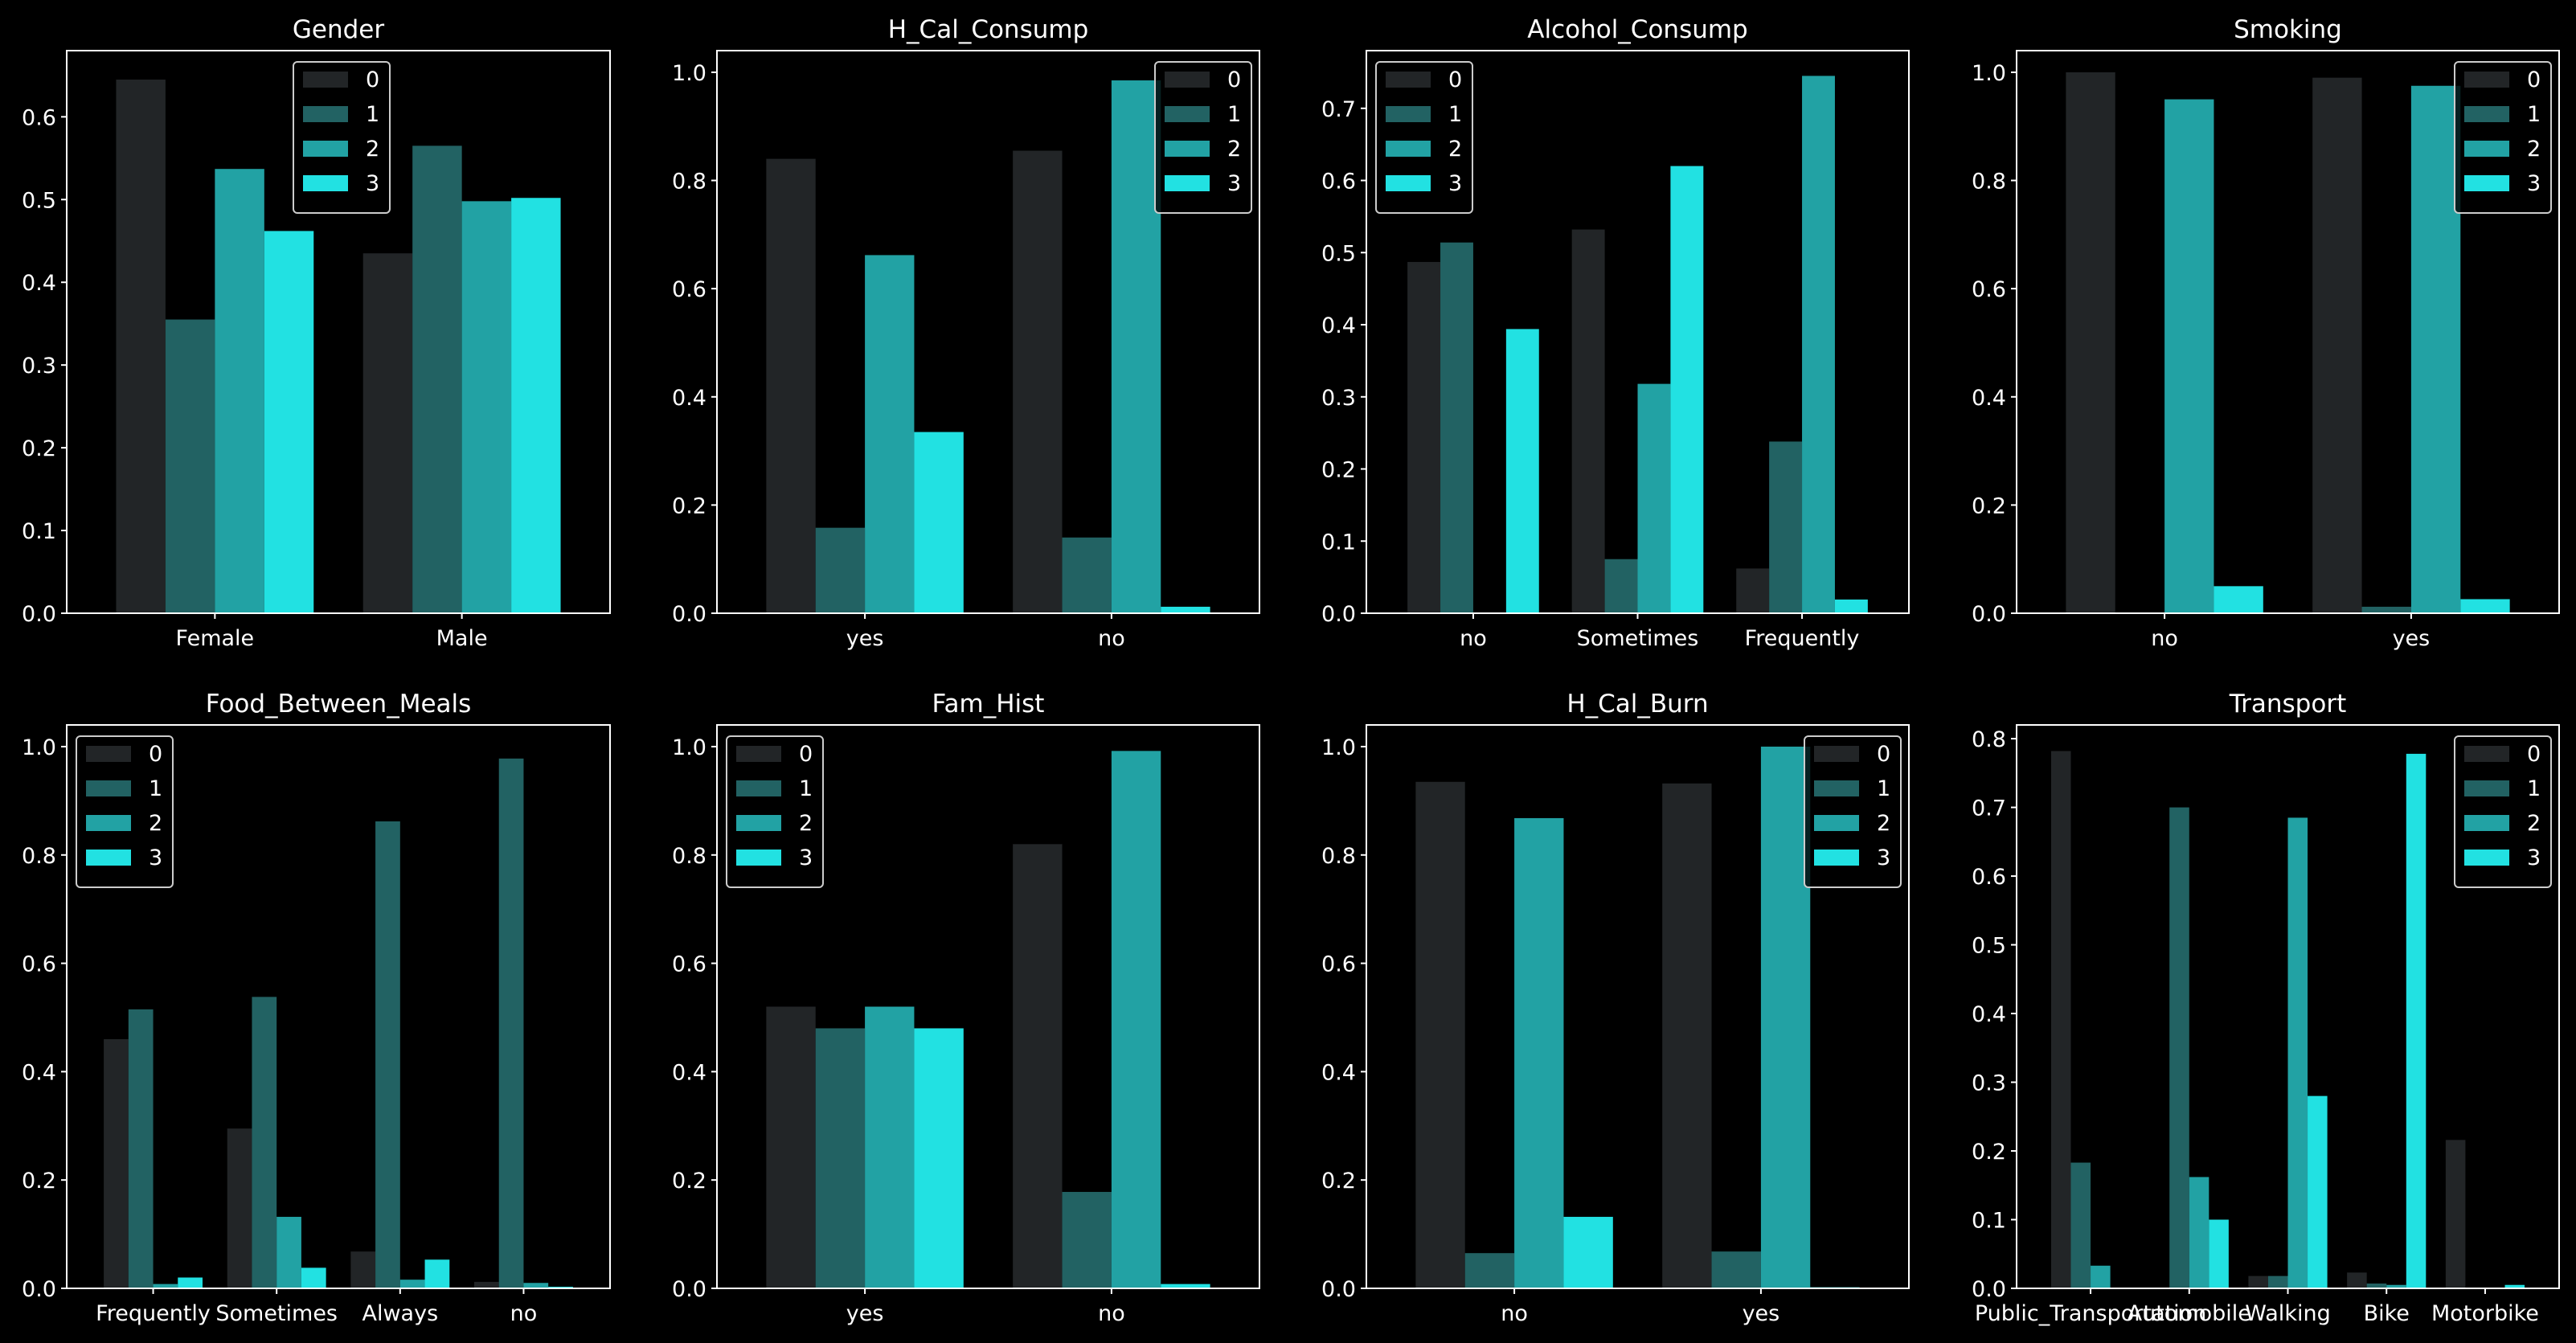  I want to click on x-tick-label: Always, so click(400, 1313).